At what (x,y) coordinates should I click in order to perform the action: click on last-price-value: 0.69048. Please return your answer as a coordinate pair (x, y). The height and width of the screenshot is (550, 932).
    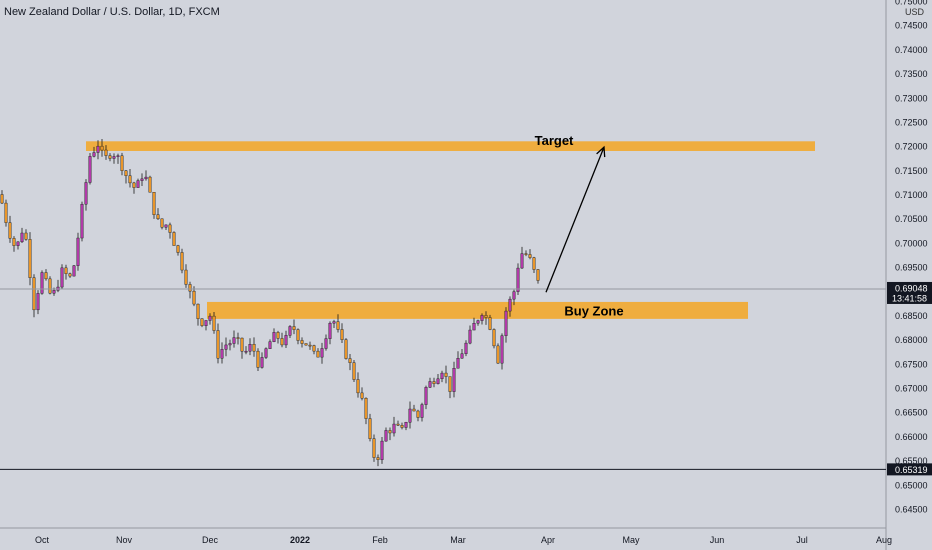
    Looking at the image, I should click on (911, 288).